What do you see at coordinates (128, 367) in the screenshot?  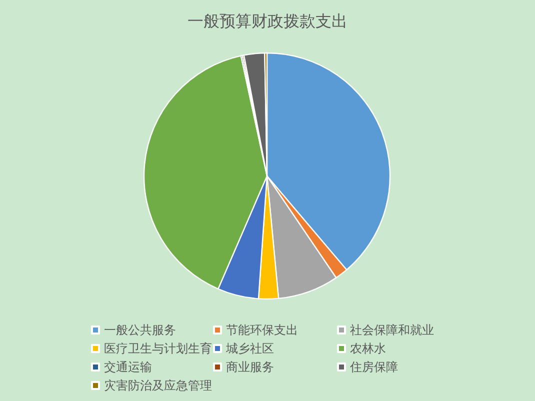 I see `legend-label: 交通运输` at bounding box center [128, 367].